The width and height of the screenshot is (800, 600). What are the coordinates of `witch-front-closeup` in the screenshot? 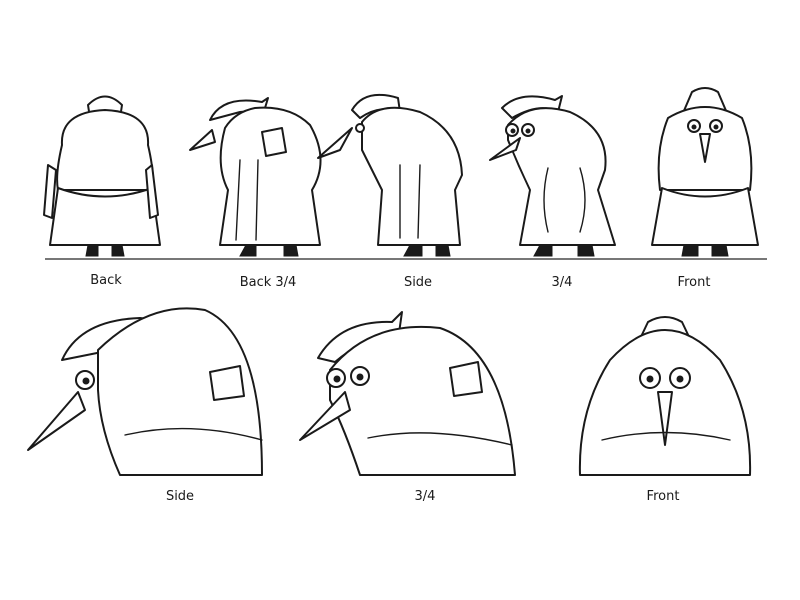 It's located at (665, 396).